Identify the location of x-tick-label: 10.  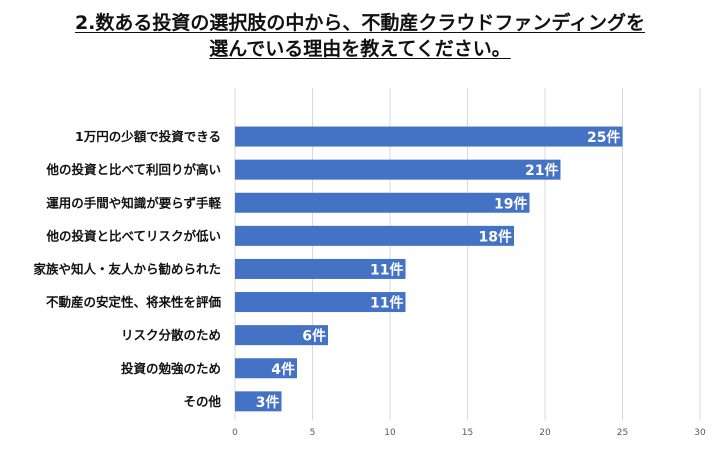
(390, 433).